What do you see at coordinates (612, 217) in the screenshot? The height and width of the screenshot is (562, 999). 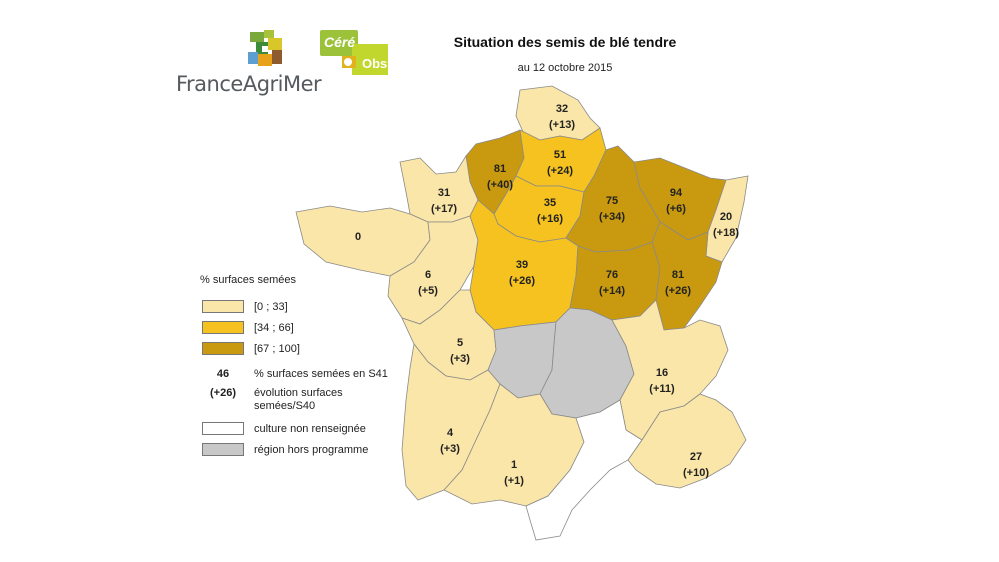 I see `region-evolution: (+34)` at bounding box center [612, 217].